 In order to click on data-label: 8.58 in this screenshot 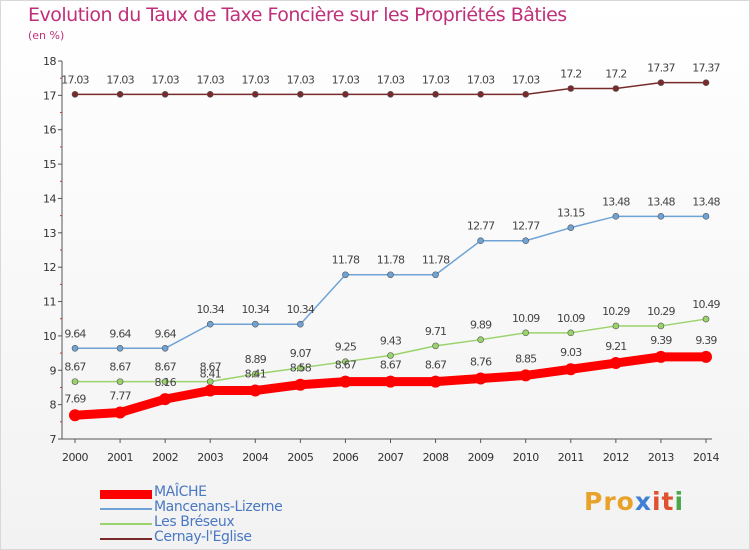, I will do `click(301, 368)`.